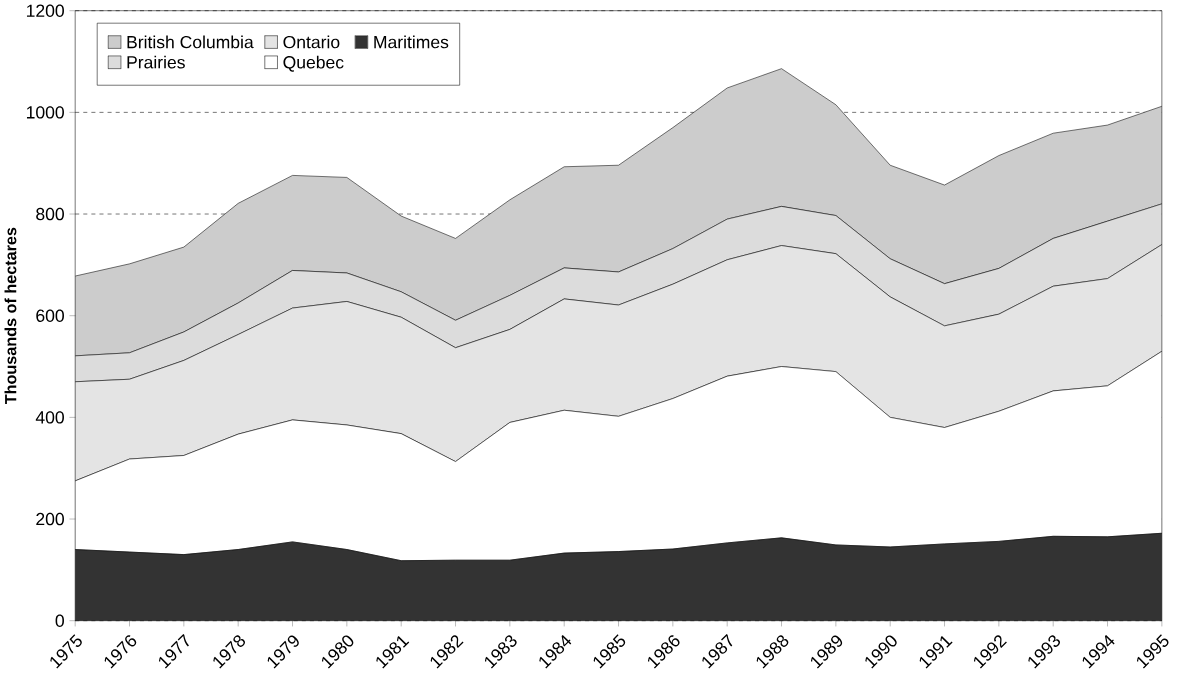 Image resolution: width=1177 pixels, height=676 pixels. Describe the element at coordinates (50, 214) in the screenshot. I see `y-tick-label: 800` at that location.